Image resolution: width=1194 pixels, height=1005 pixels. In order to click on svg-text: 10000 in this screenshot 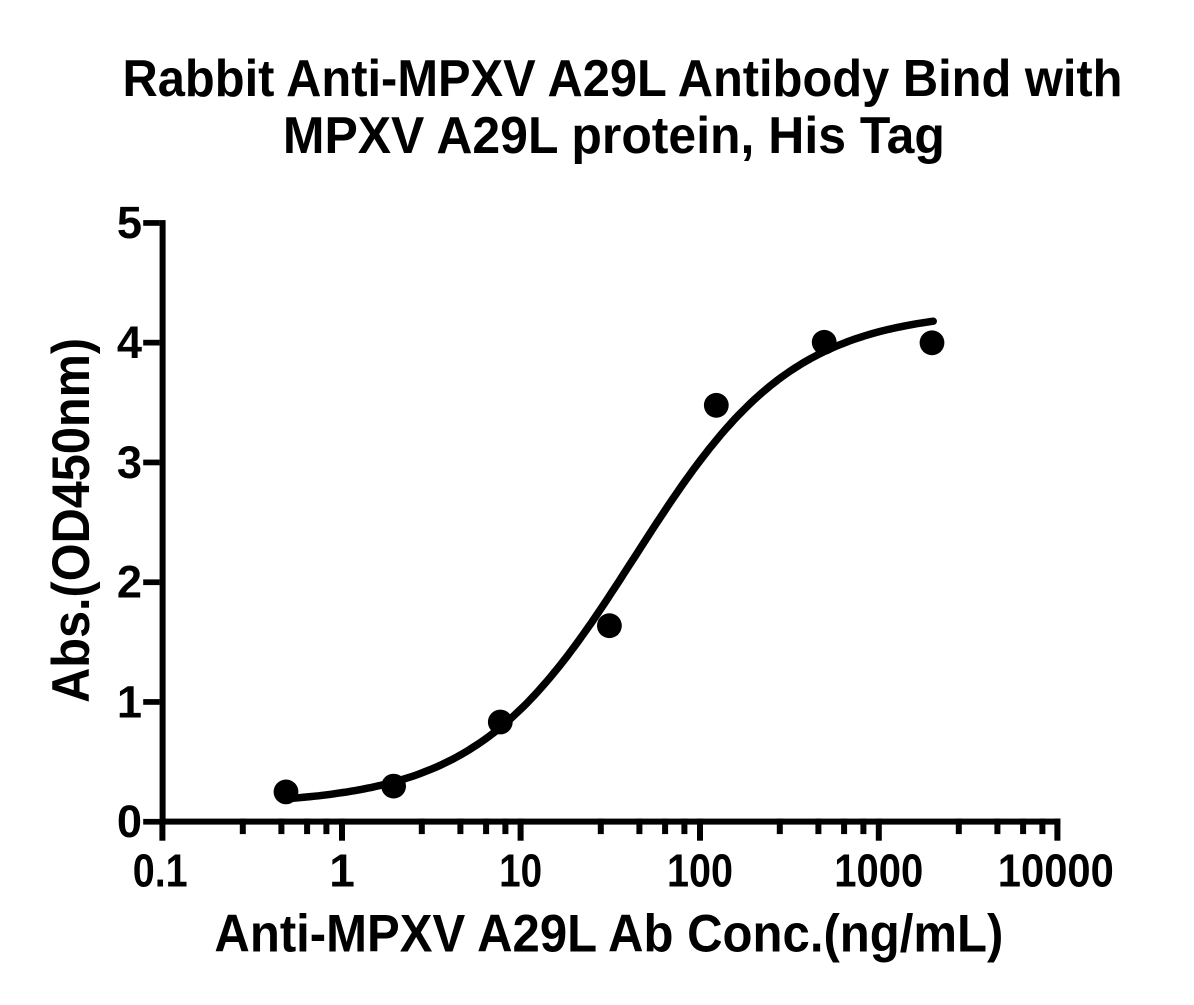, I will do `click(1056, 870)`.